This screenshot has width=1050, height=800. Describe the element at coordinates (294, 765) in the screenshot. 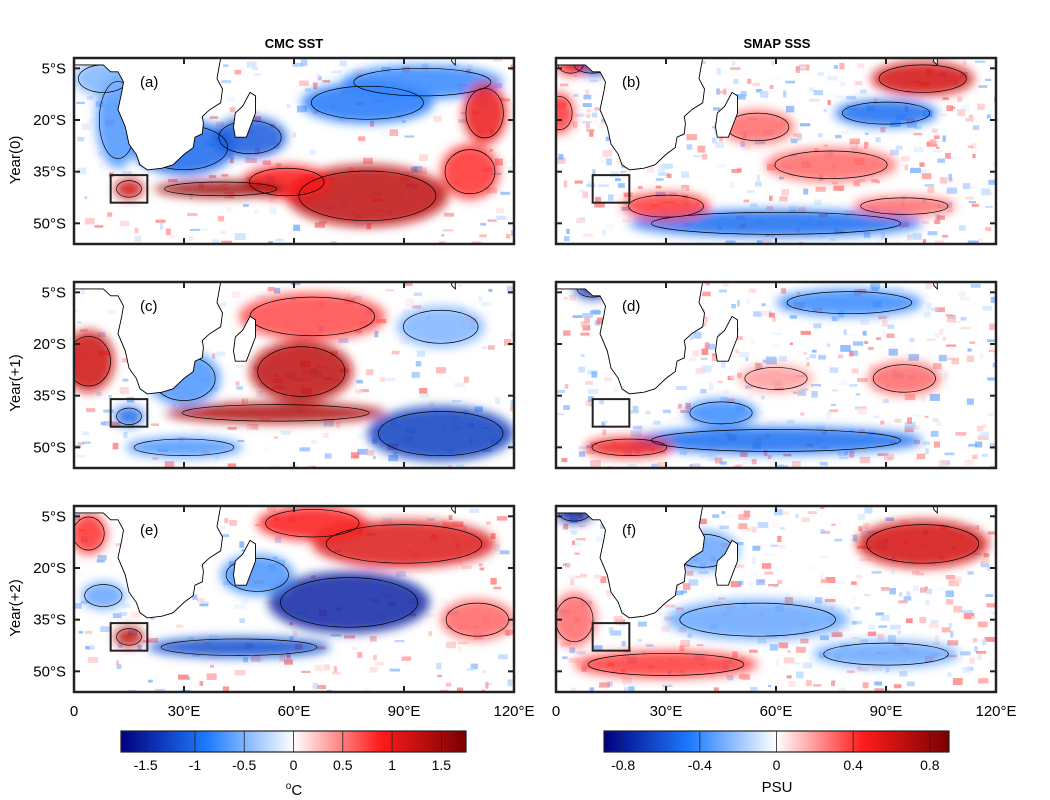

I see `colorbar-tick-label: 0` at that location.